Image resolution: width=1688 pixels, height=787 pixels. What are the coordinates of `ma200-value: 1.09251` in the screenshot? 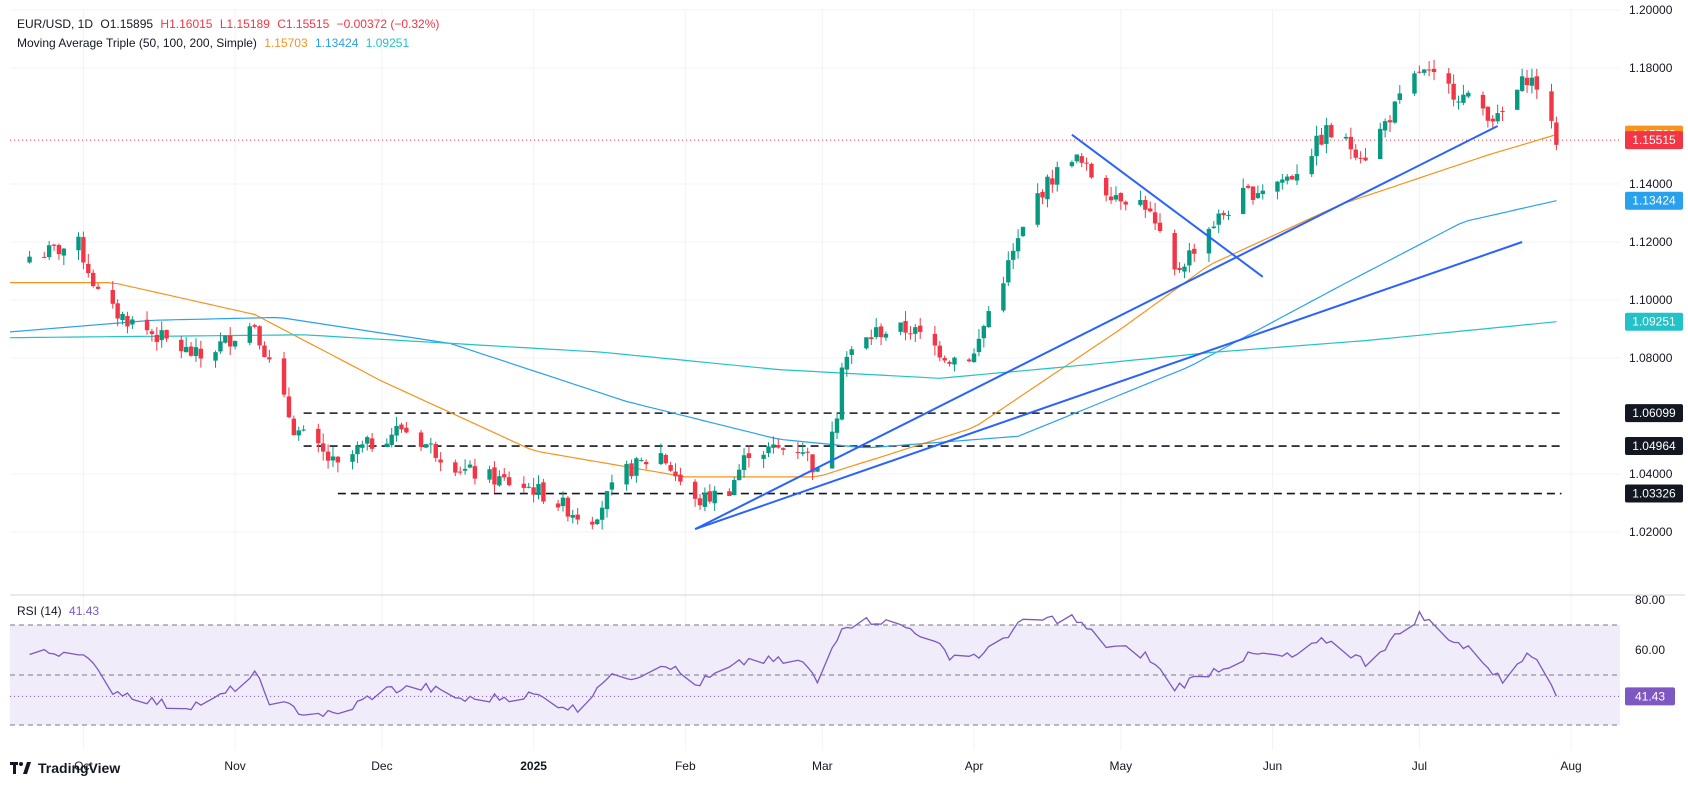 It's located at (387, 43).